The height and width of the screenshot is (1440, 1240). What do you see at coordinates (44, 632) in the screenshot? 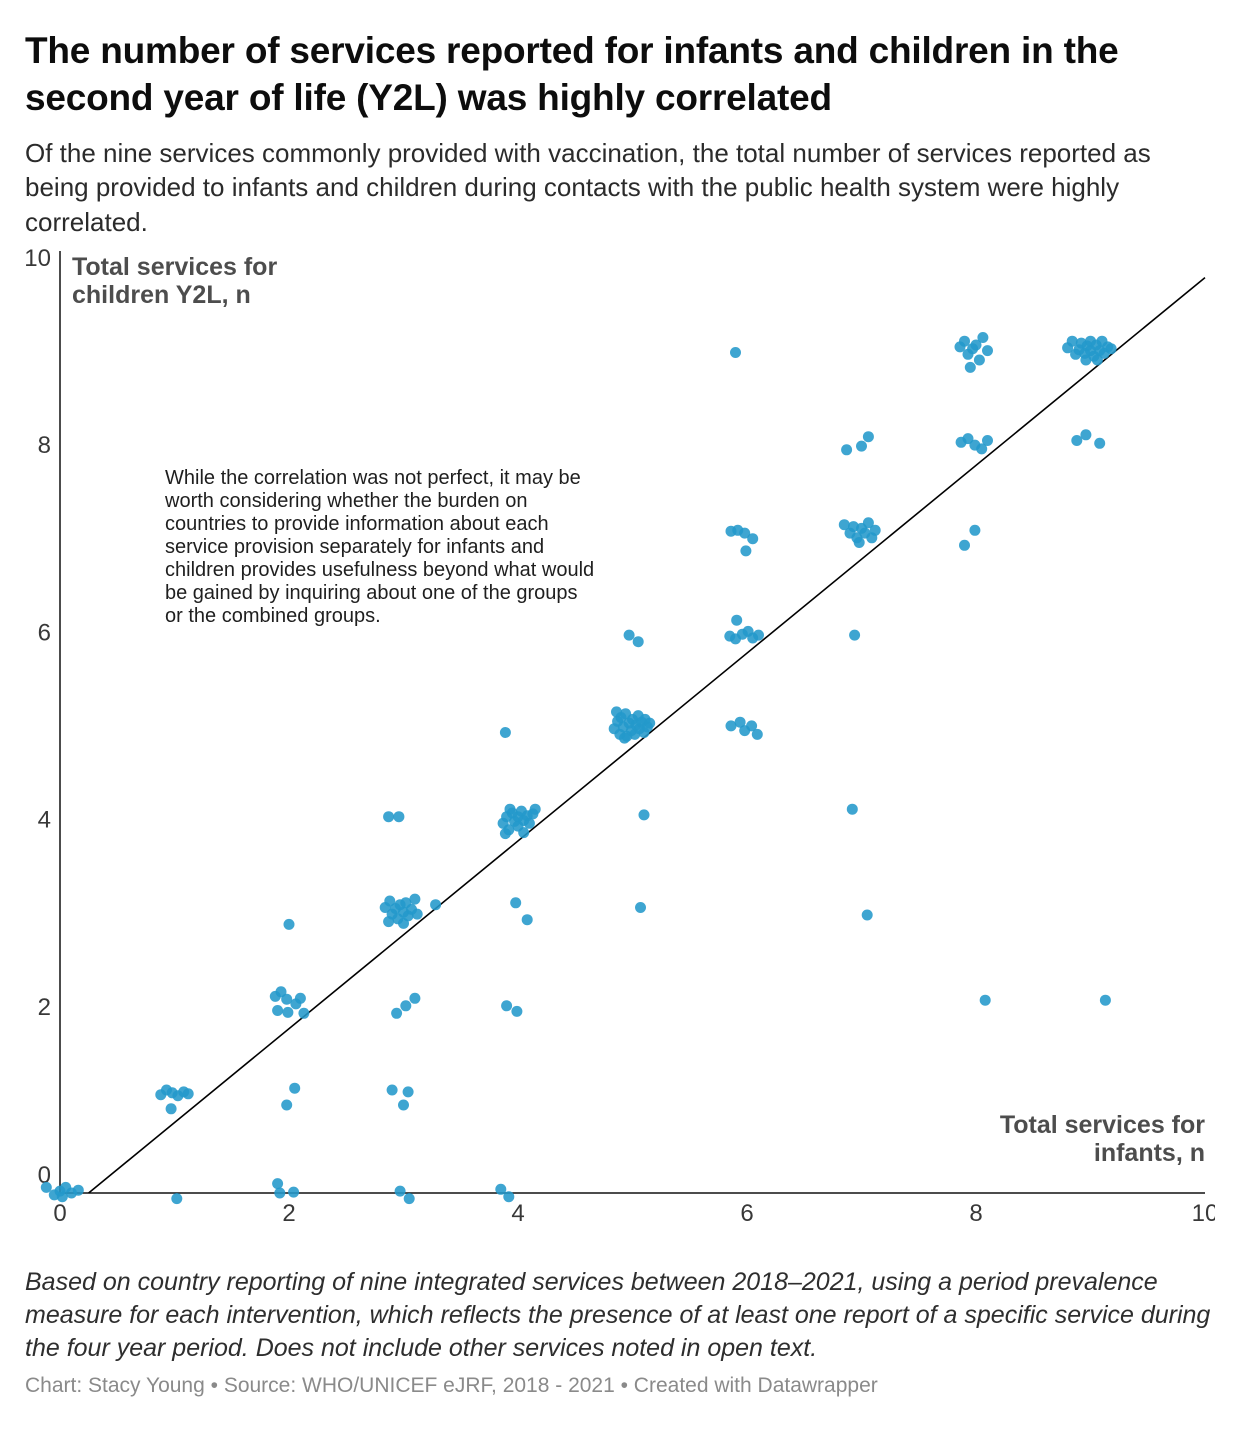
I see `y-tick-label: 6` at bounding box center [44, 632].